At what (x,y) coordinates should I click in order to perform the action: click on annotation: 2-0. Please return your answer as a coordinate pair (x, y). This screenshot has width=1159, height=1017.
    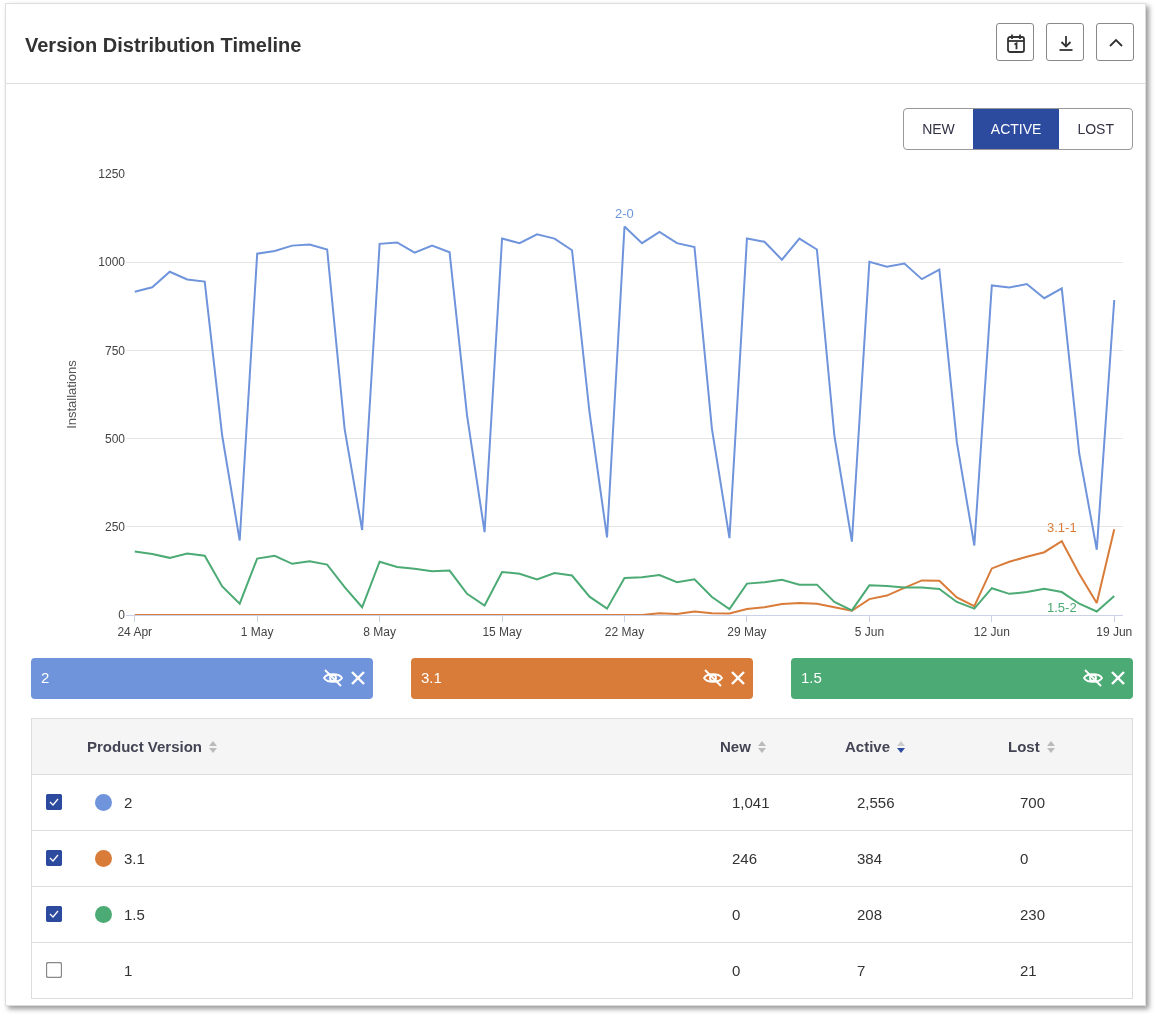
    Looking at the image, I should click on (624, 213).